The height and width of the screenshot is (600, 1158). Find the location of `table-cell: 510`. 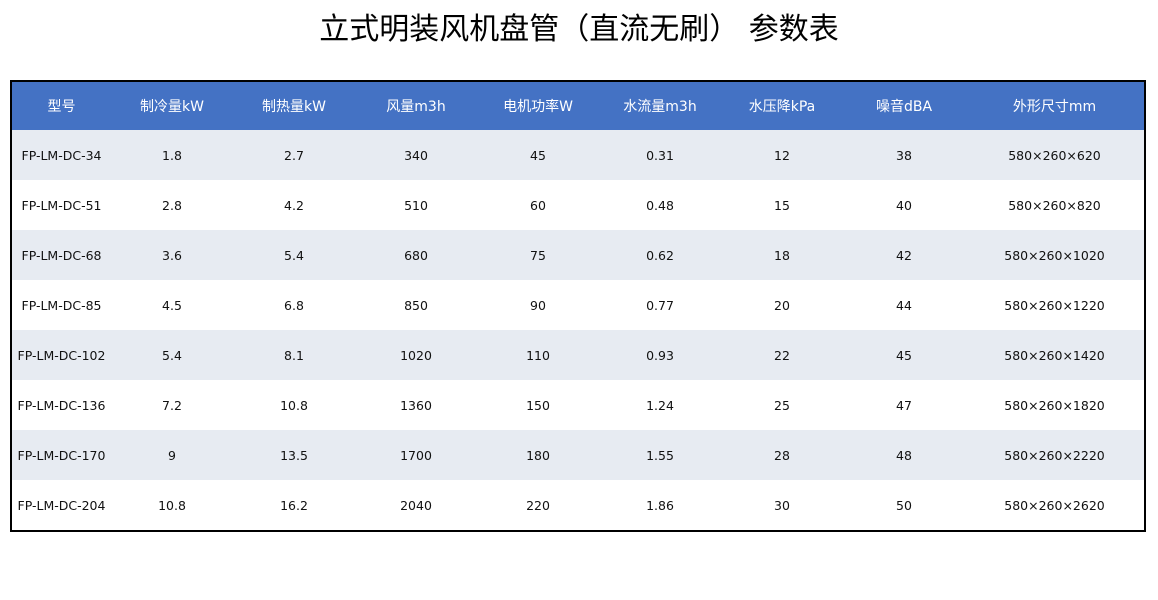

table-cell: 510 is located at coordinates (416, 205).